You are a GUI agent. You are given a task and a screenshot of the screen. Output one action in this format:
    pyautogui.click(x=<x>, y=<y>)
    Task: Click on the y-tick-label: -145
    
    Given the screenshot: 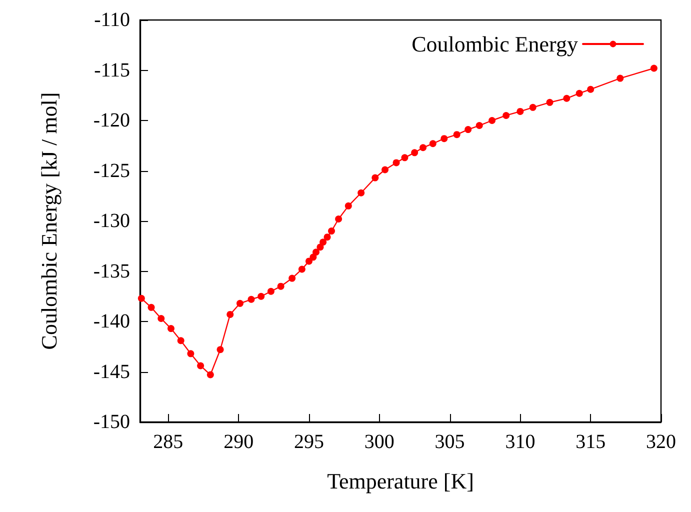 What is the action you would take?
    pyautogui.click(x=111, y=371)
    